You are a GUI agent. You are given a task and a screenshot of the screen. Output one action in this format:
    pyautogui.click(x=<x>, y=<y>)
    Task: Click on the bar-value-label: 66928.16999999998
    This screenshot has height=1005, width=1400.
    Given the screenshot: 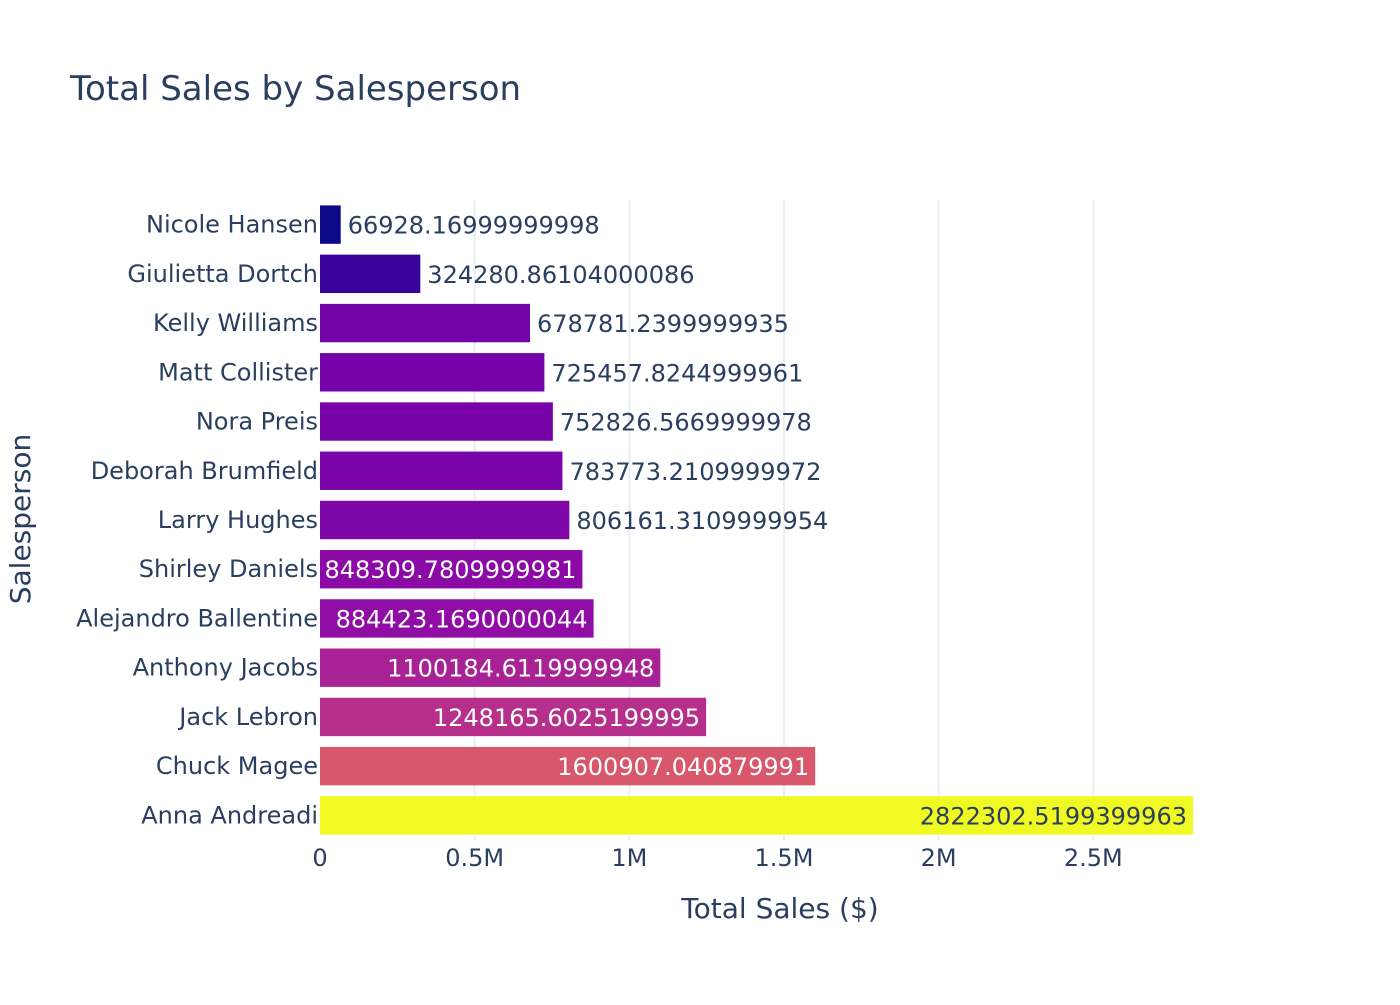 What is the action you would take?
    pyautogui.click(x=474, y=226)
    